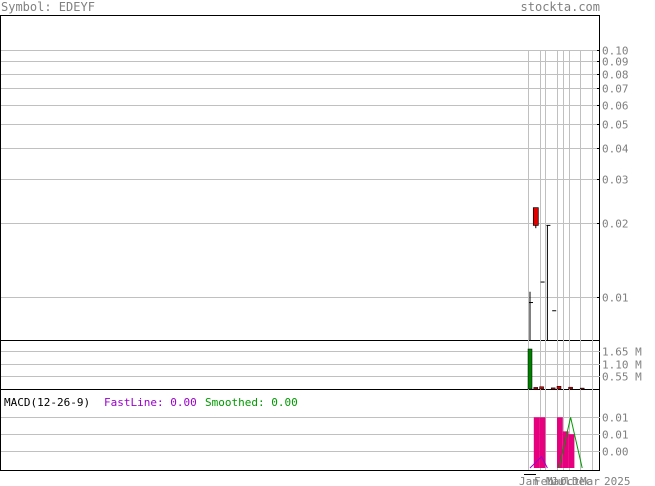 This screenshot has width=655, height=486. What do you see at coordinates (615, 452) in the screenshot?
I see `macd-tick-label: 0.00` at bounding box center [615, 452].